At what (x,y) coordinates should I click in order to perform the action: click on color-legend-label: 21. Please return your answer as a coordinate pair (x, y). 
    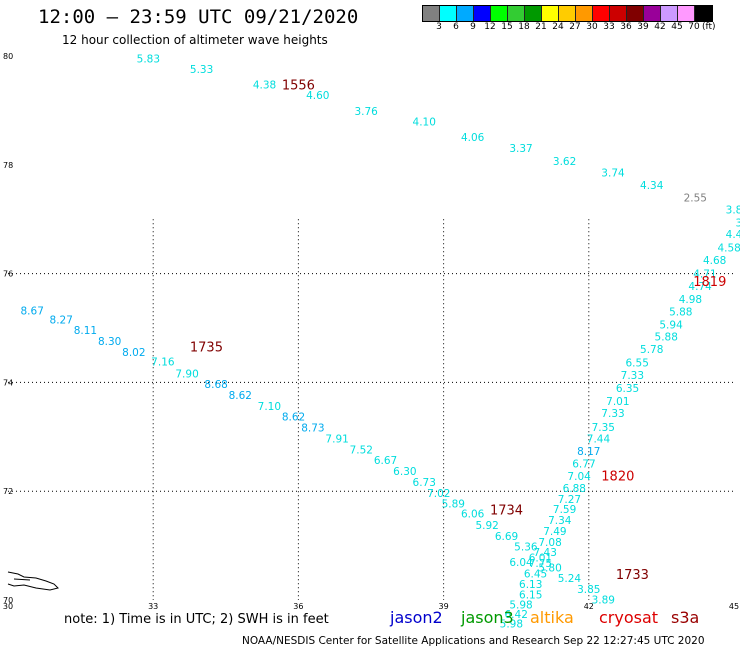
    Looking at the image, I should click on (541, 27).